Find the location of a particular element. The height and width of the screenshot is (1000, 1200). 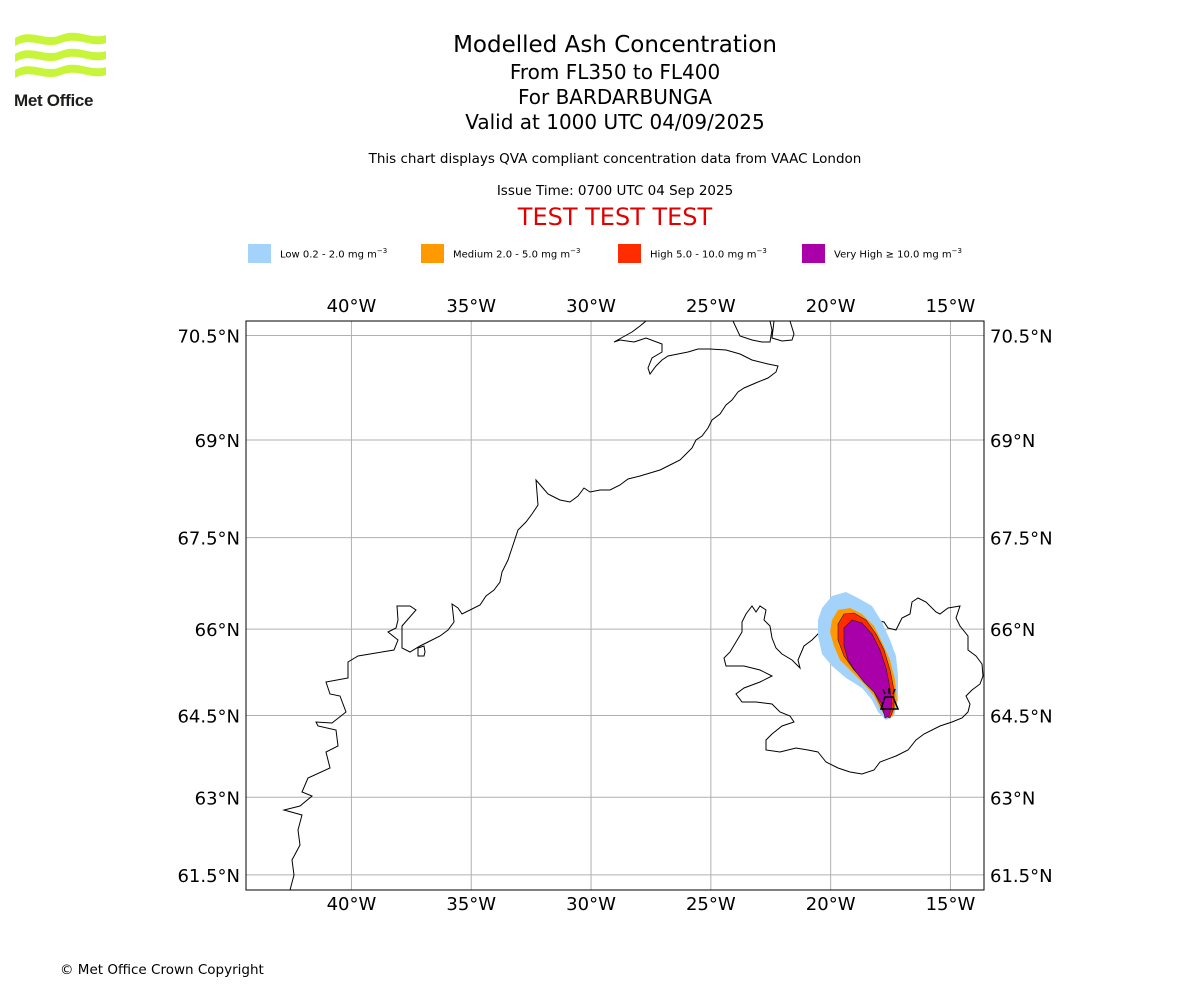

longitude-tick-label-bottom: 40°W is located at coordinates (352, 904).